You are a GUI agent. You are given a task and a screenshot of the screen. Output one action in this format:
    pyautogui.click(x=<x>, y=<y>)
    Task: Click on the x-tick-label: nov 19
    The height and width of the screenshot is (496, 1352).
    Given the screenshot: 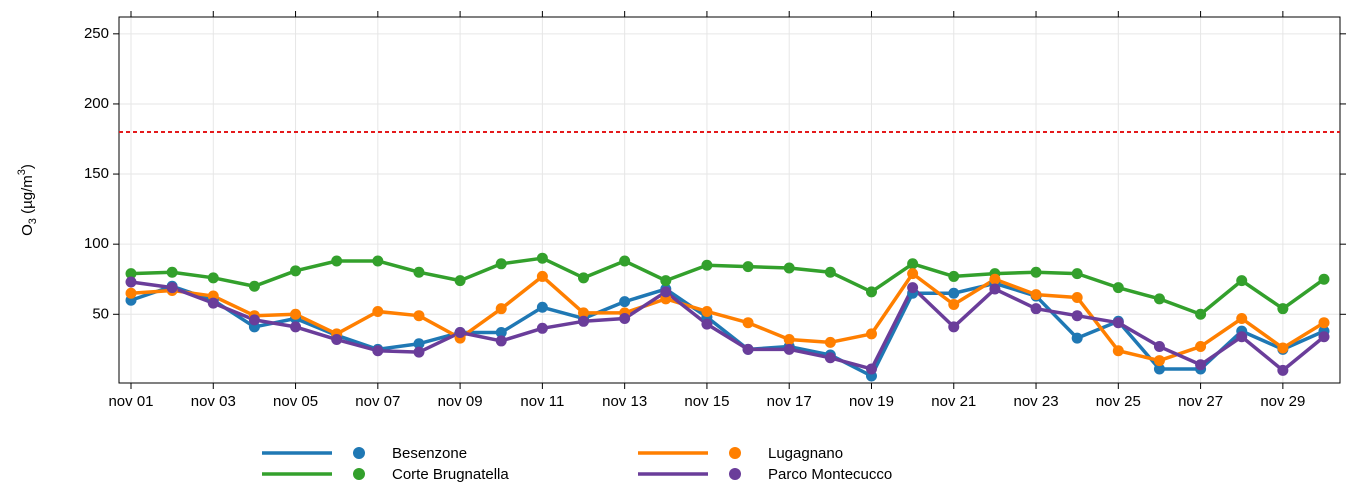 What is the action you would take?
    pyautogui.click(x=871, y=401)
    